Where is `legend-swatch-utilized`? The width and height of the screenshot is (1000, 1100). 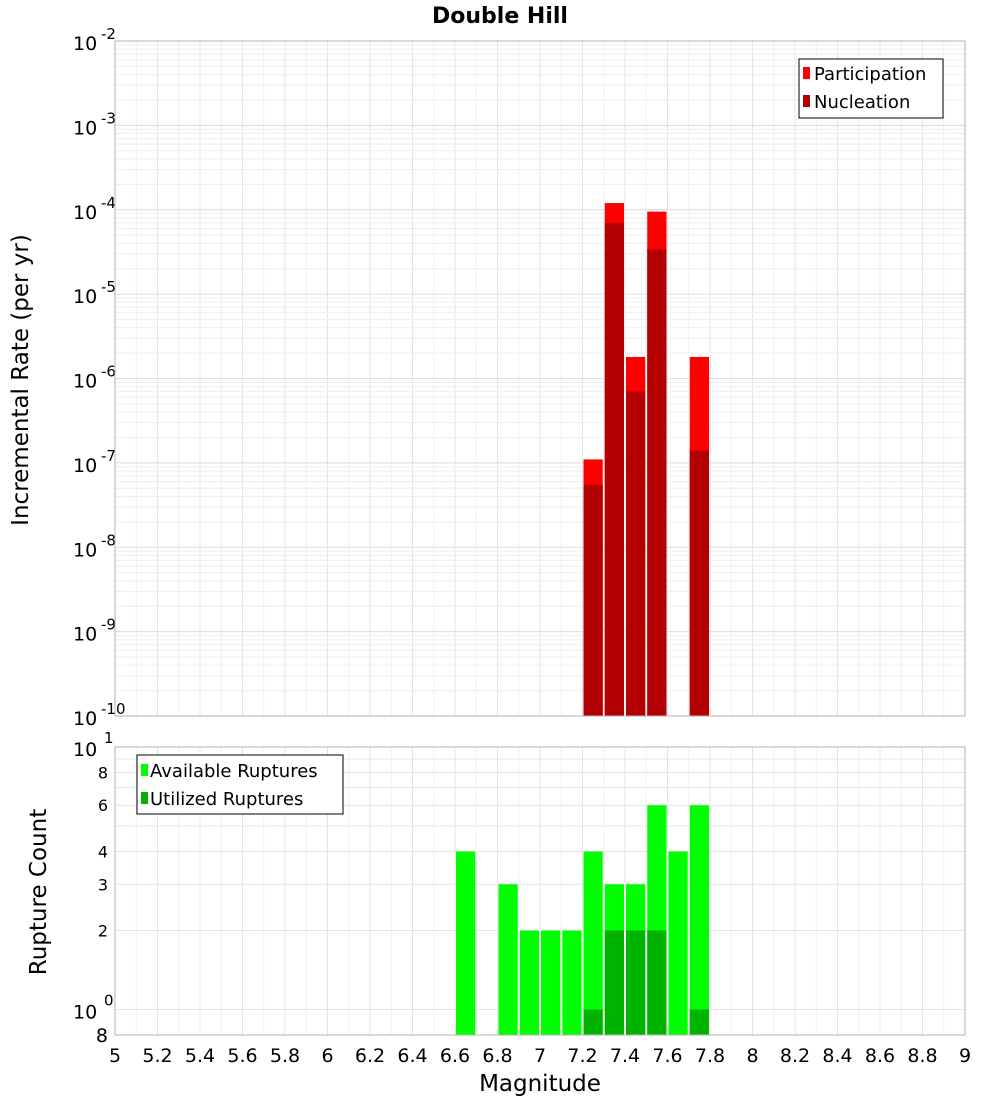
legend-swatch-utilized is located at coordinates (144, 798).